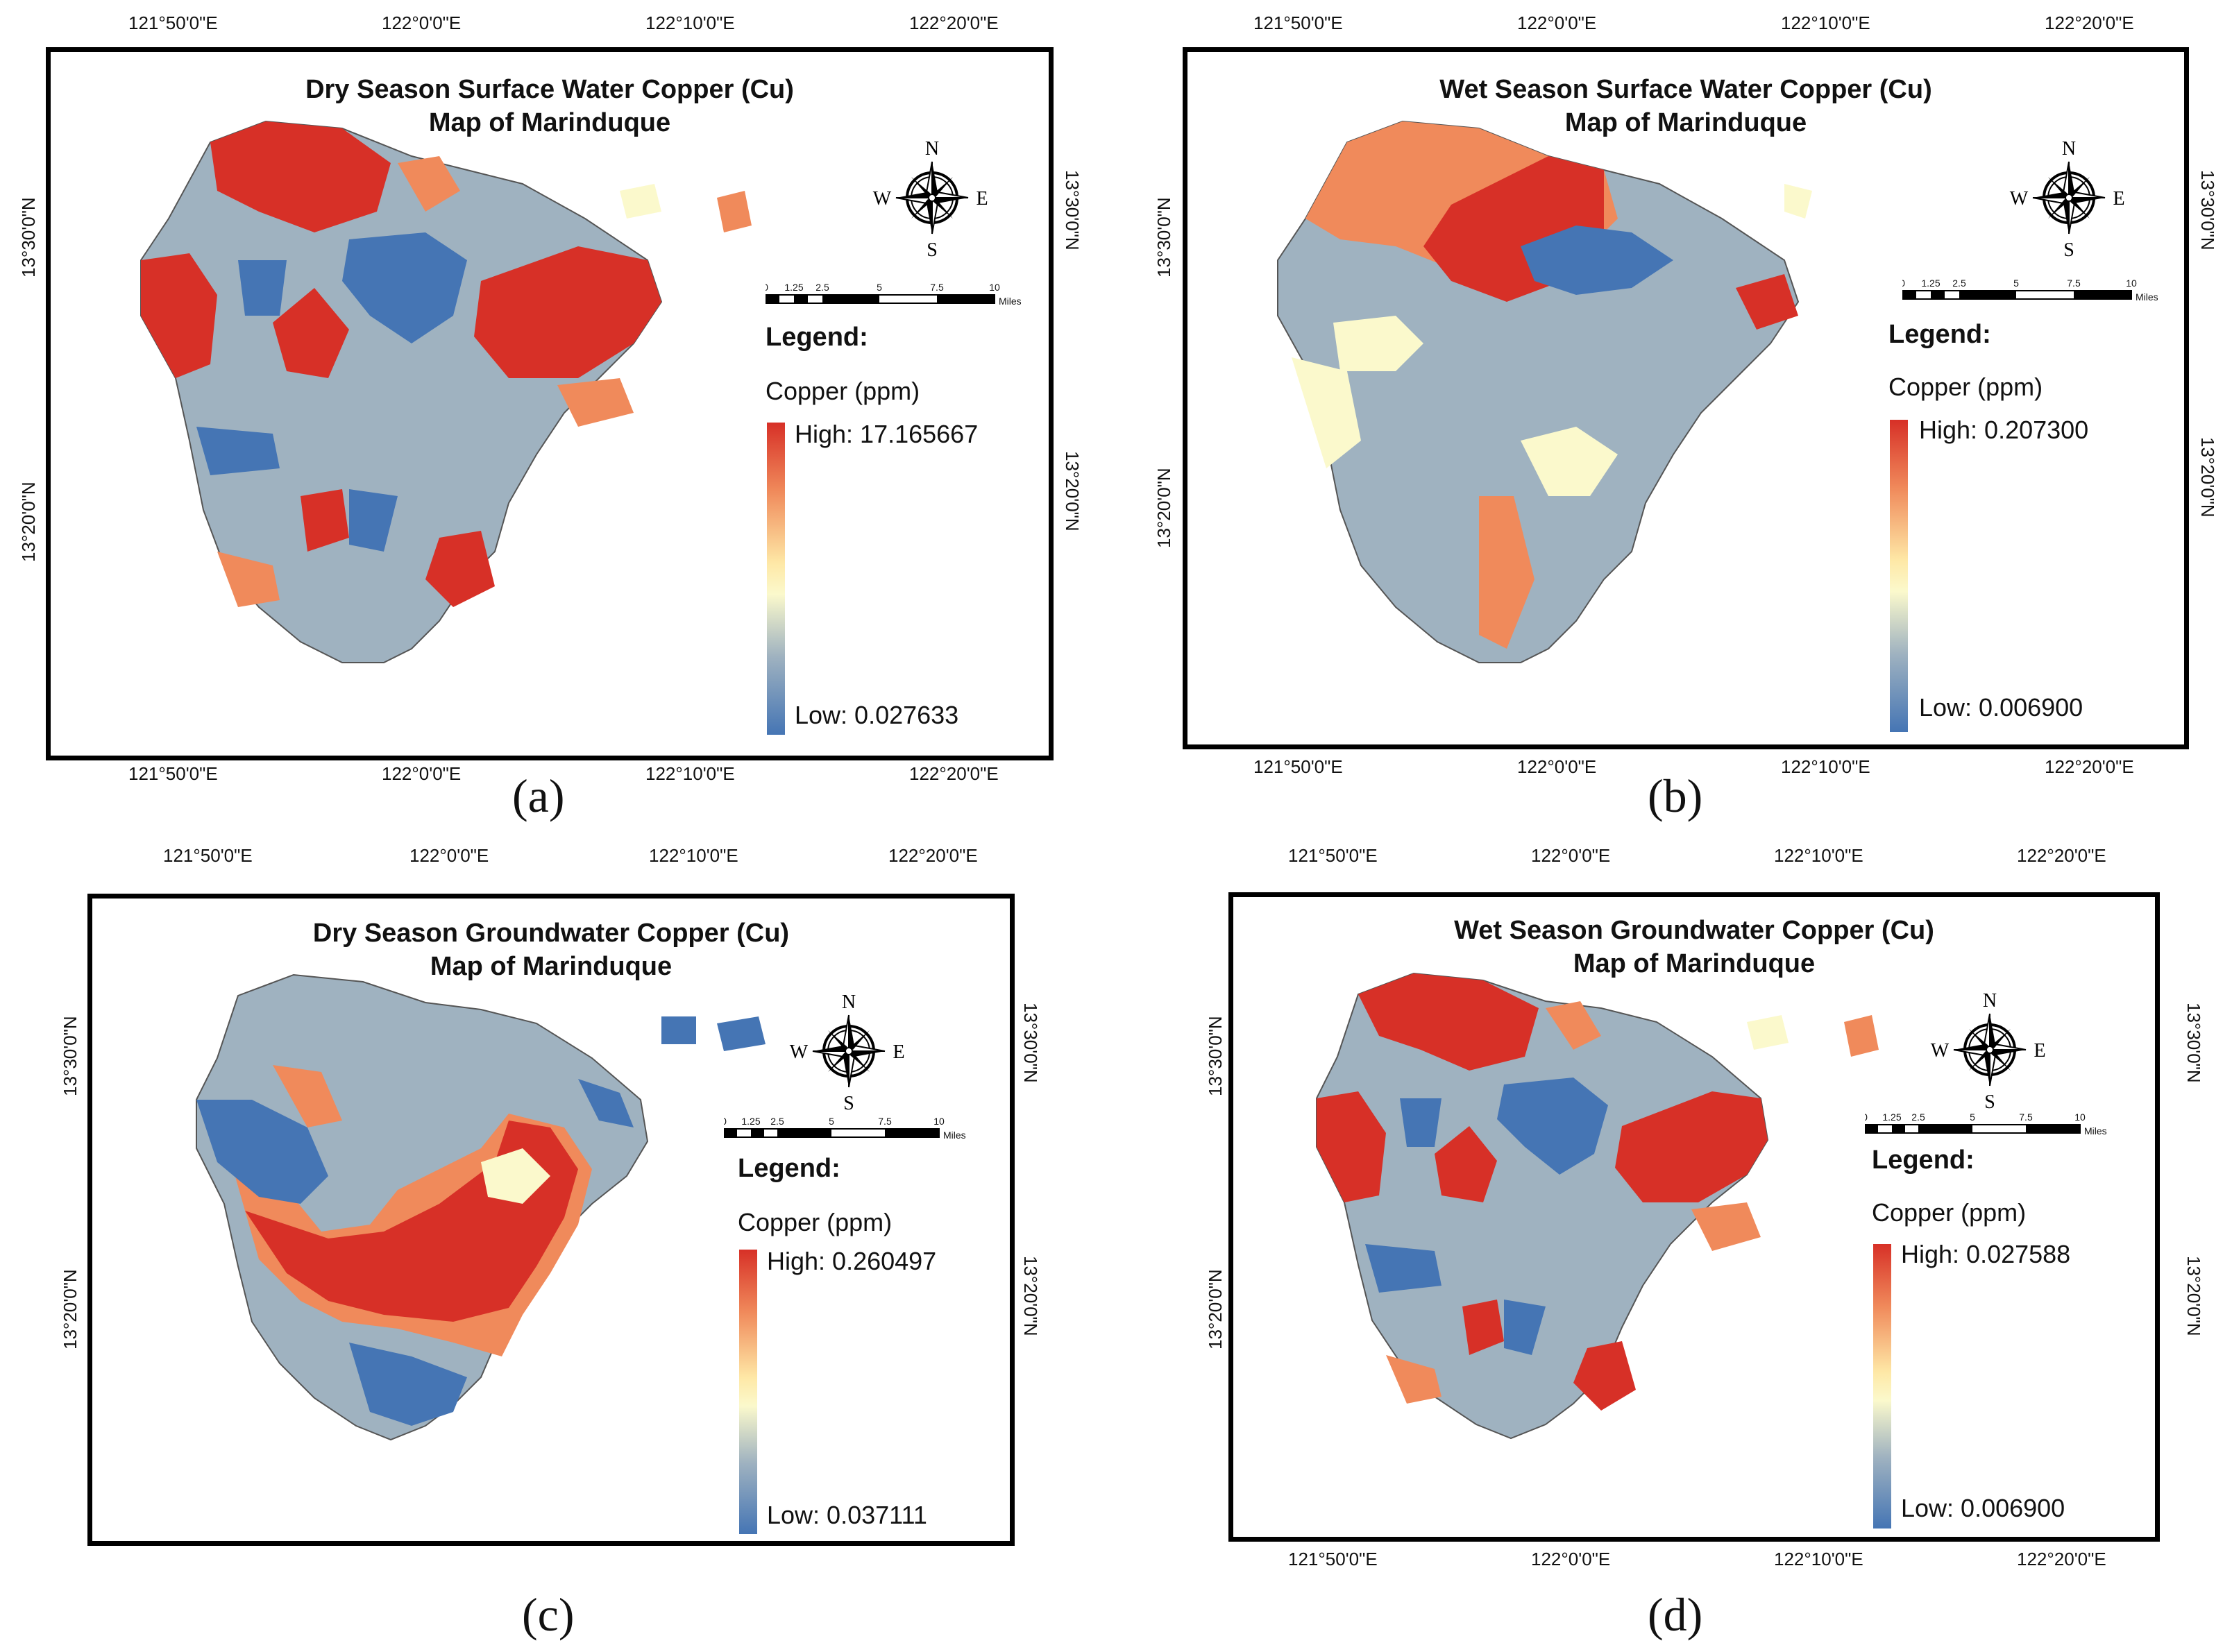  Describe the element at coordinates (1685, 90) in the screenshot. I see `map-title-line1: Wet Season Surface Water Copper (Cu)` at that location.